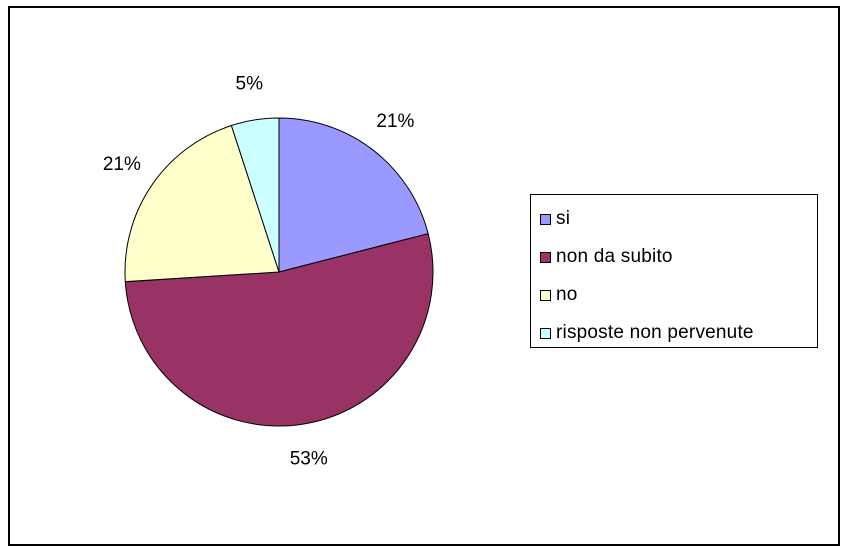  Describe the element at coordinates (655, 332) in the screenshot. I see `legend-label-risposte-non-pervenute: risposte non pervenute` at that location.